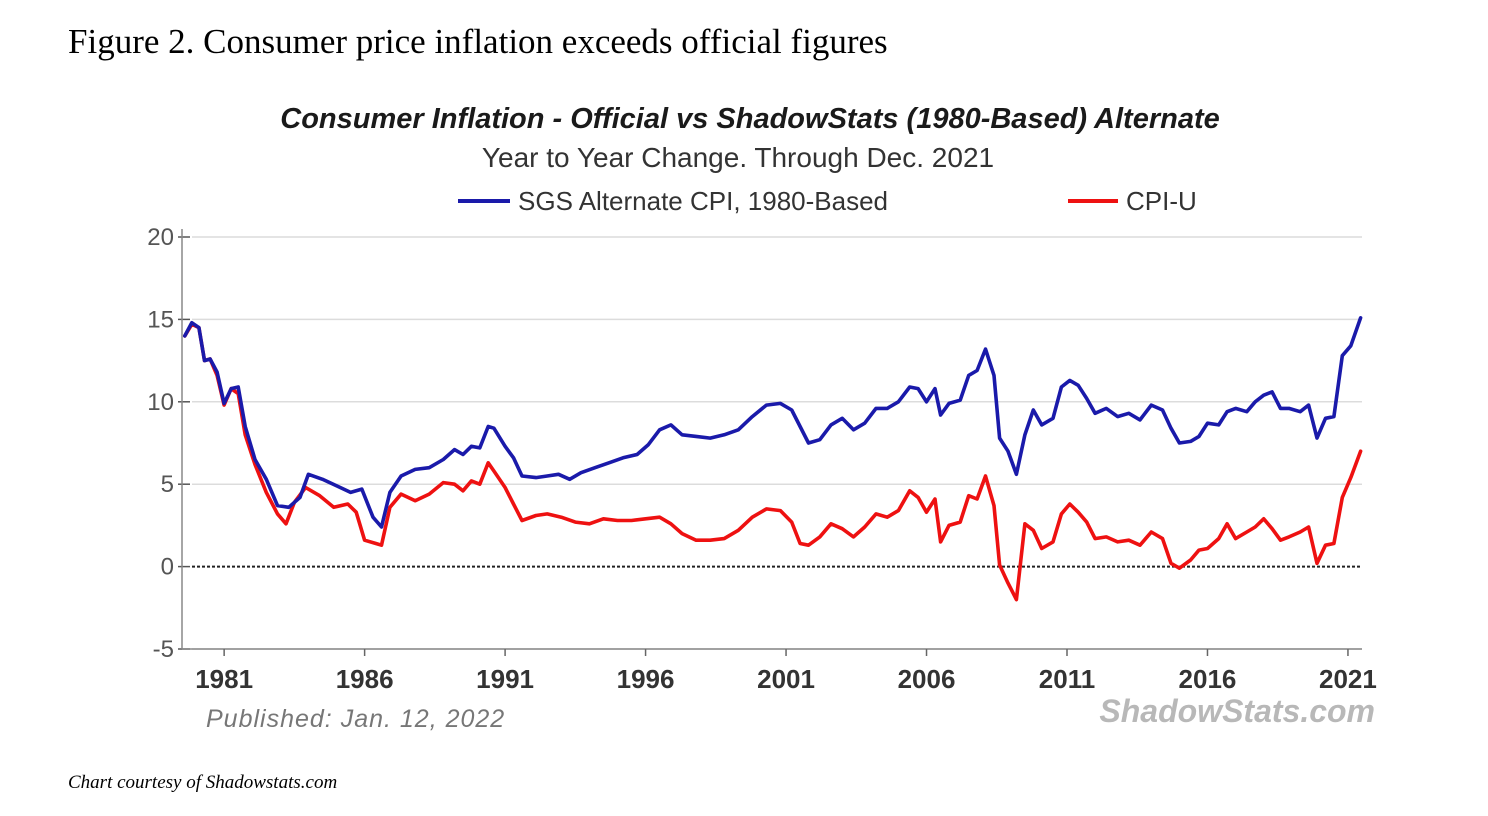 The width and height of the screenshot is (1488, 816). What do you see at coordinates (1067, 679) in the screenshot?
I see `x-tick-label: 2011` at bounding box center [1067, 679].